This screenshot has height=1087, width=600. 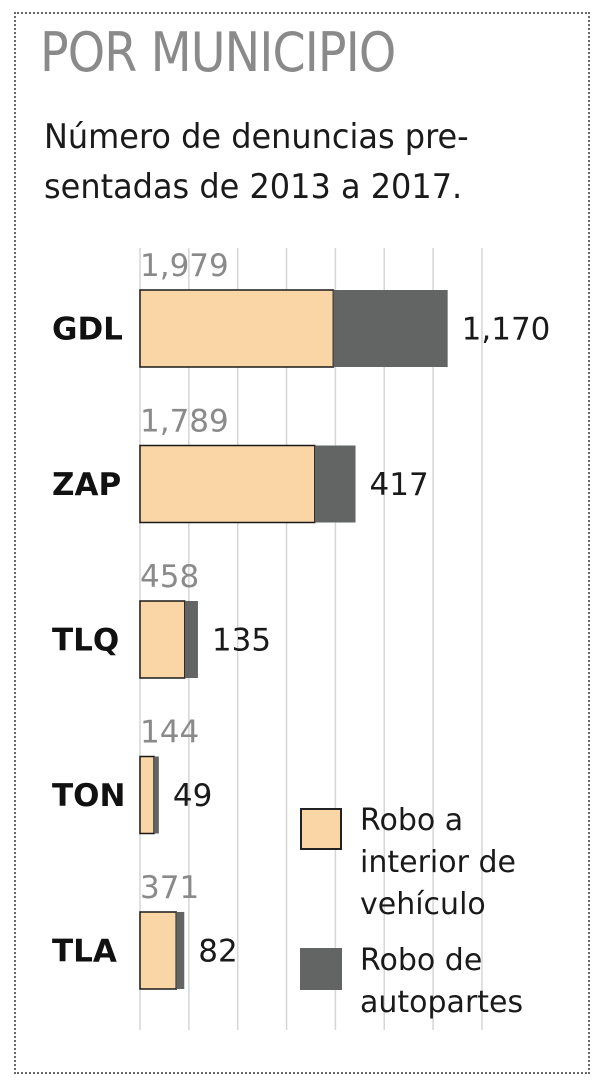 What do you see at coordinates (442, 981) in the screenshot?
I see `legend-label-autopartes: Robo de autopartes` at bounding box center [442, 981].